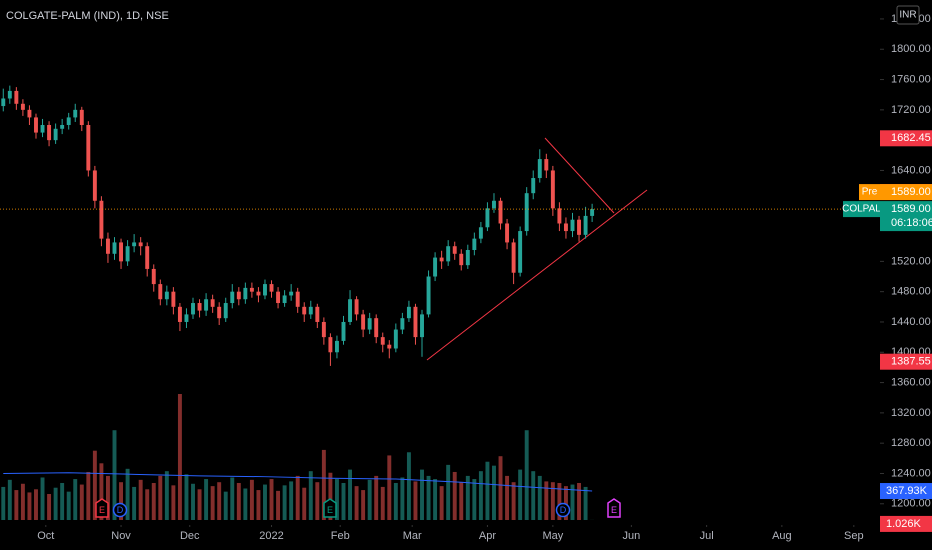  Describe the element at coordinates (552, 536) in the screenshot. I see `x-tick-label: May` at that location.